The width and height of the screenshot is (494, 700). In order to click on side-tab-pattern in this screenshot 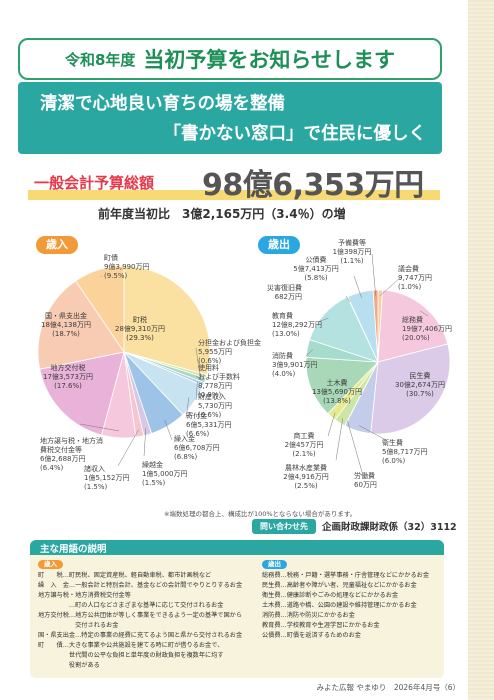, I will do `click(481, 350)`.